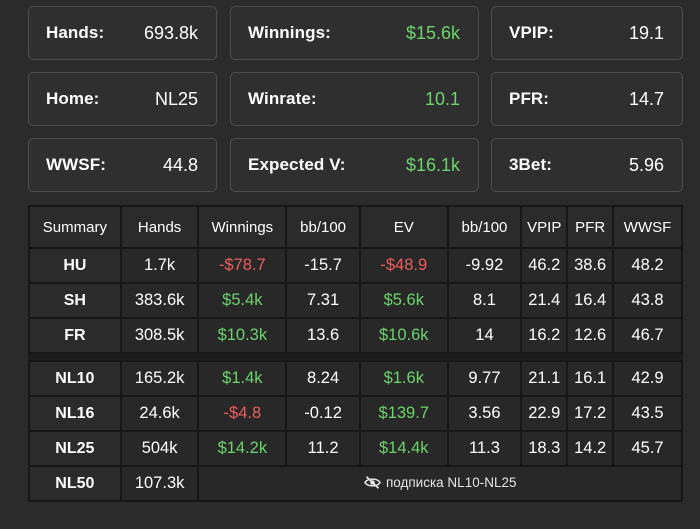  Describe the element at coordinates (647, 413) in the screenshot. I see `table-cell: 43.5` at that location.